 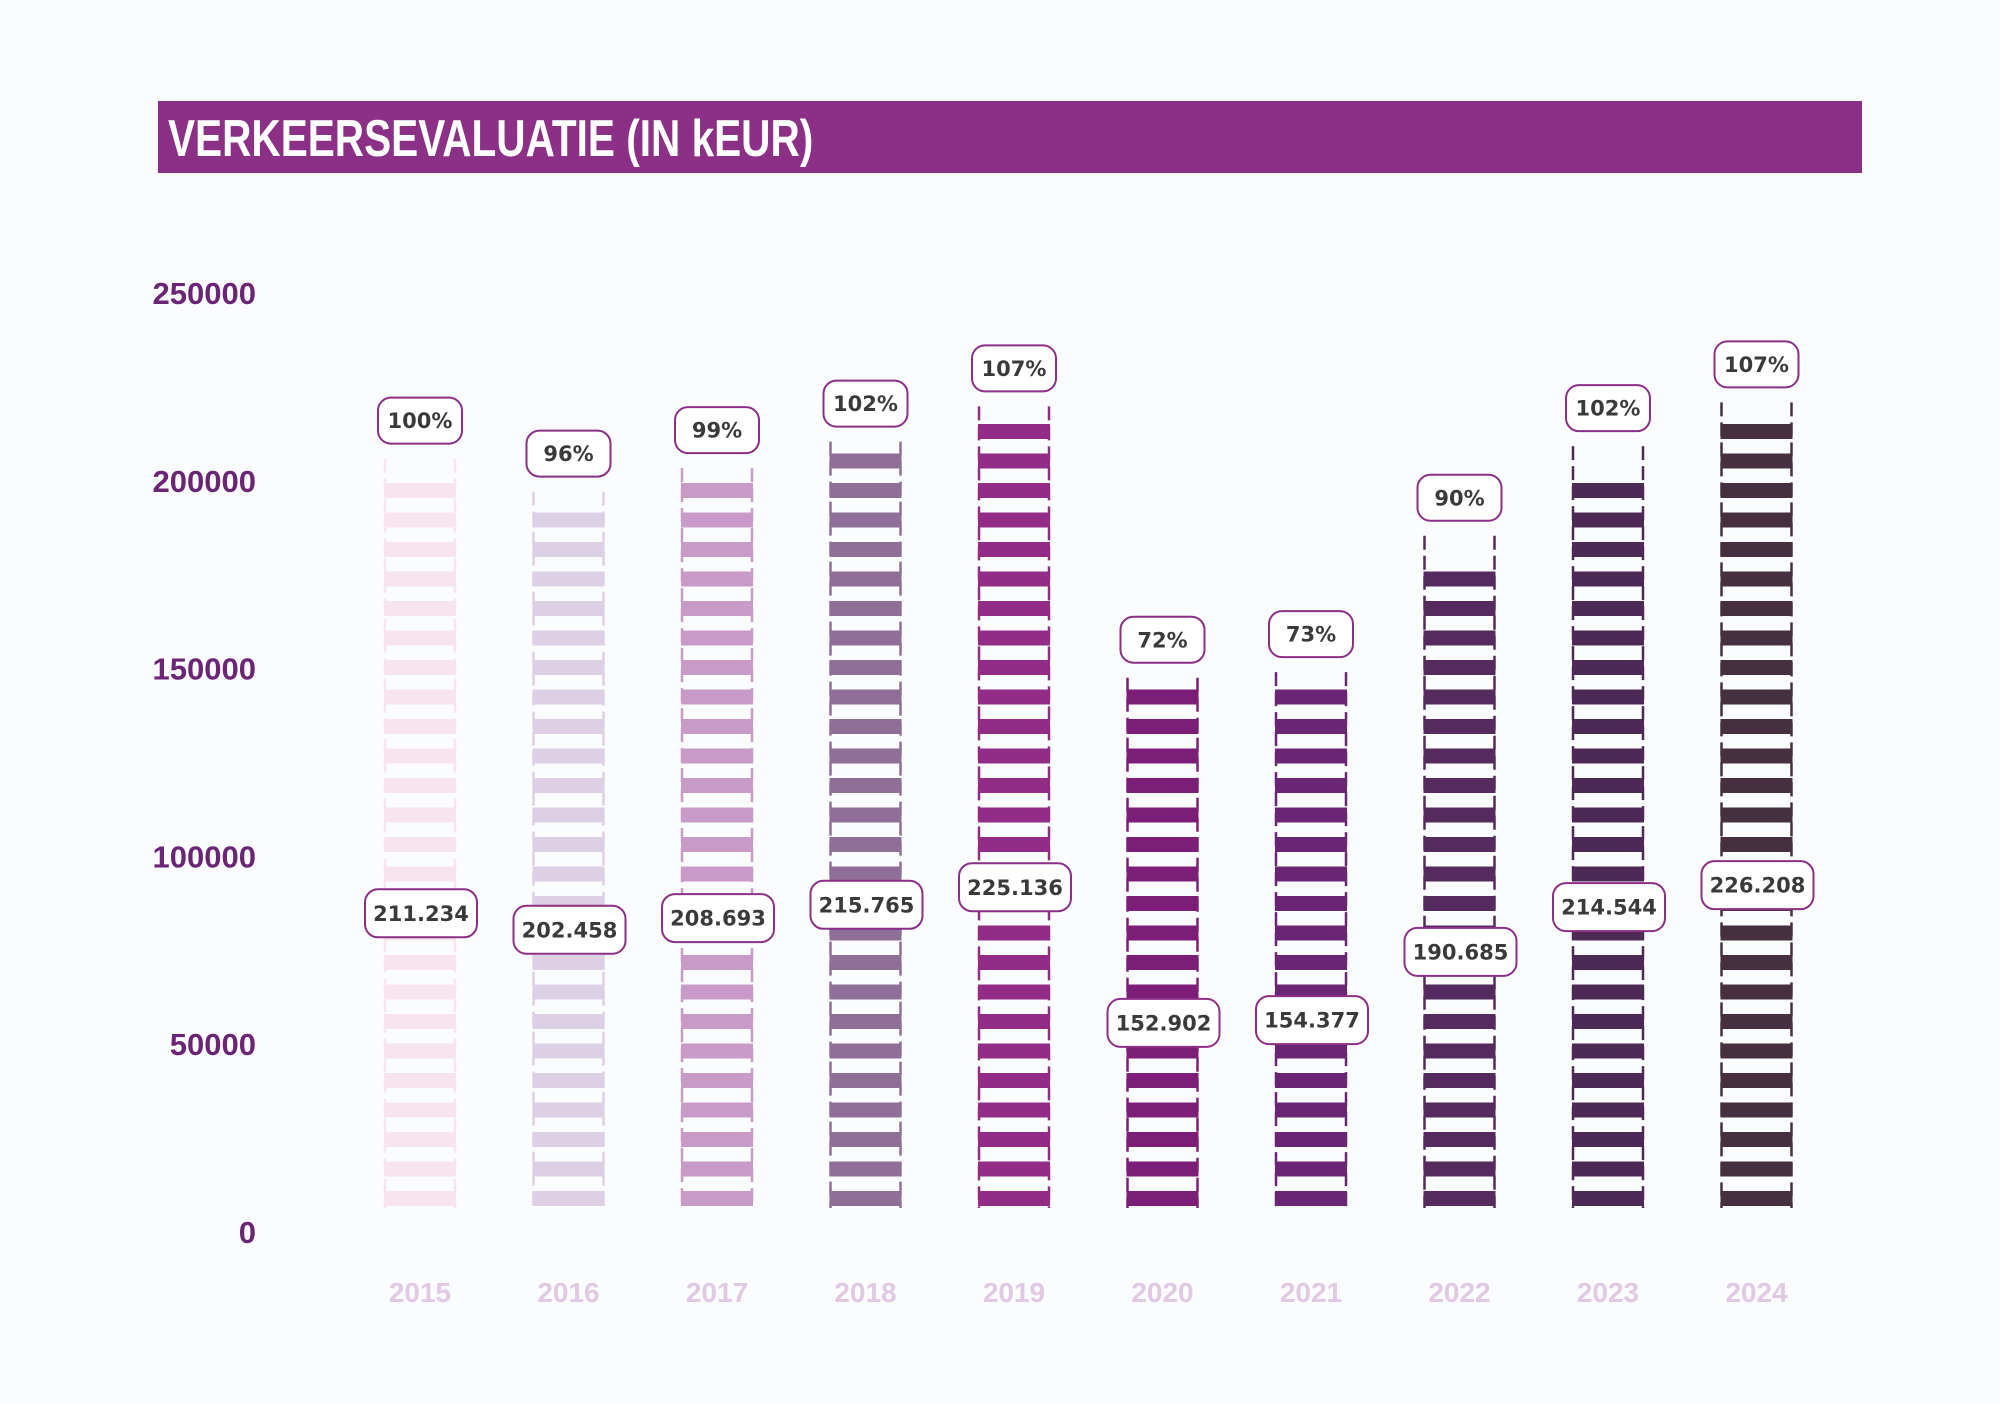 I want to click on value-label-text: 226.208, so click(x=1758, y=886).